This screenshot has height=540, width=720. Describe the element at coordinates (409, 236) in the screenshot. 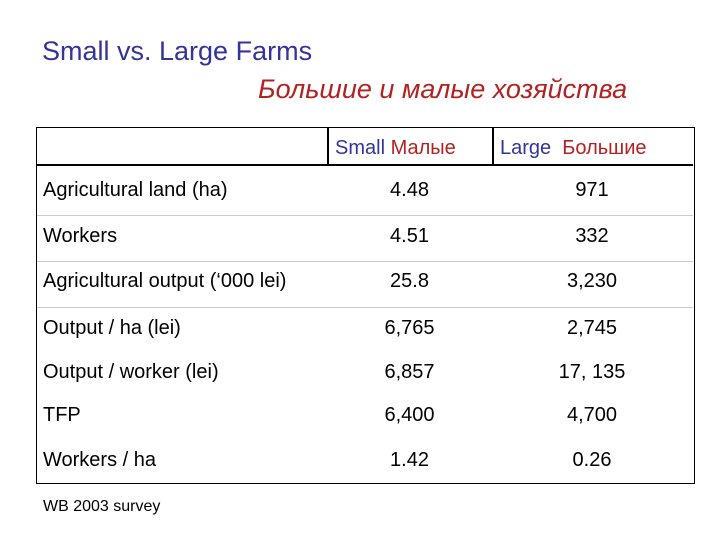

I see `value-small-workers: 4.51` at that location.